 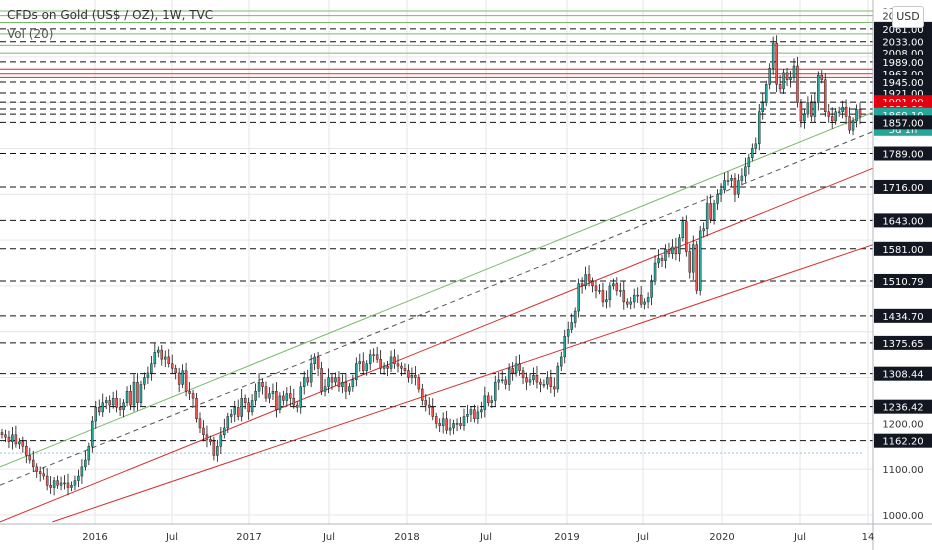 What do you see at coordinates (902, 424) in the screenshot?
I see `price-tag-label: 1200.00` at bounding box center [902, 424].